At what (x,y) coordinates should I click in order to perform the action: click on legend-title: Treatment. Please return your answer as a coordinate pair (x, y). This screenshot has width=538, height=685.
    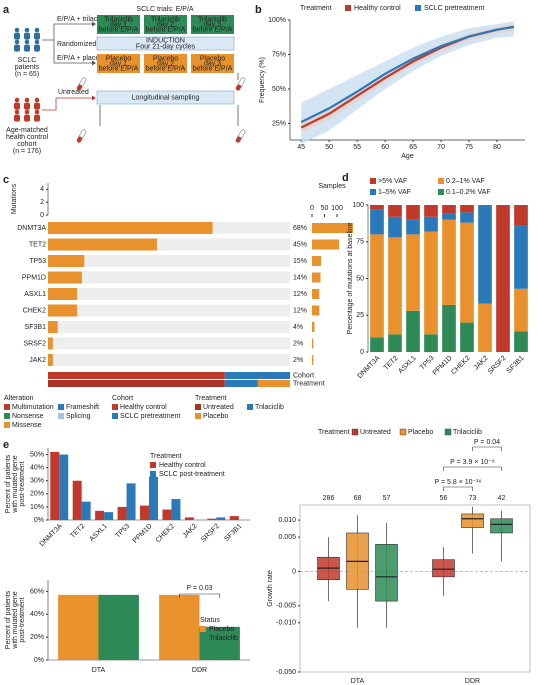
    Looking at the image, I should click on (166, 456).